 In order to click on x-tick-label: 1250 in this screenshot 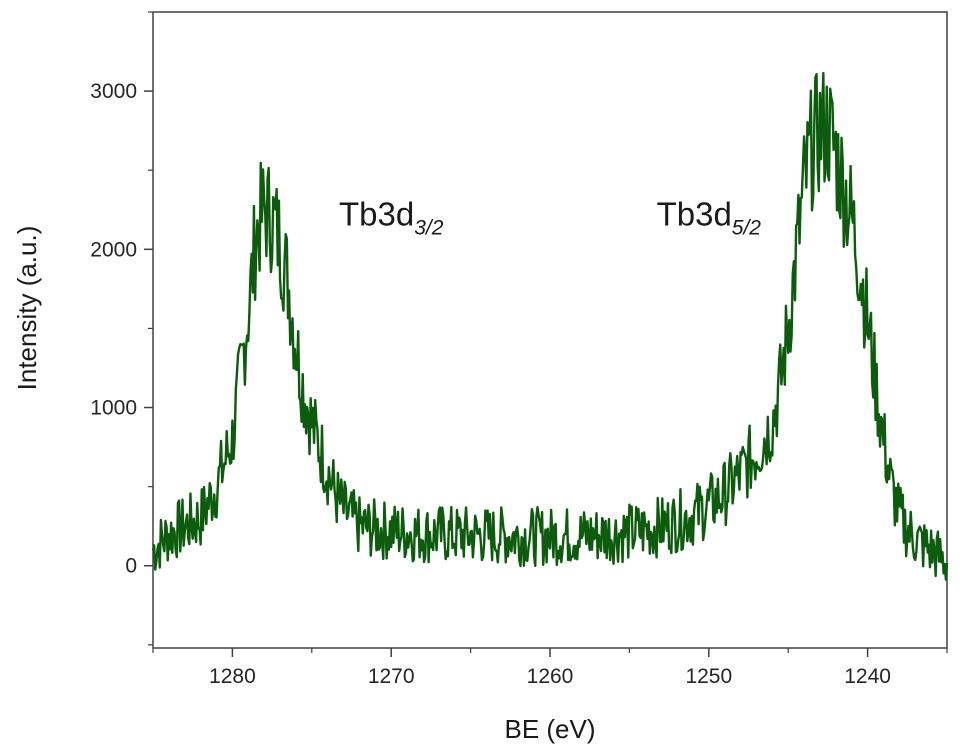, I will do `click(708, 676)`.